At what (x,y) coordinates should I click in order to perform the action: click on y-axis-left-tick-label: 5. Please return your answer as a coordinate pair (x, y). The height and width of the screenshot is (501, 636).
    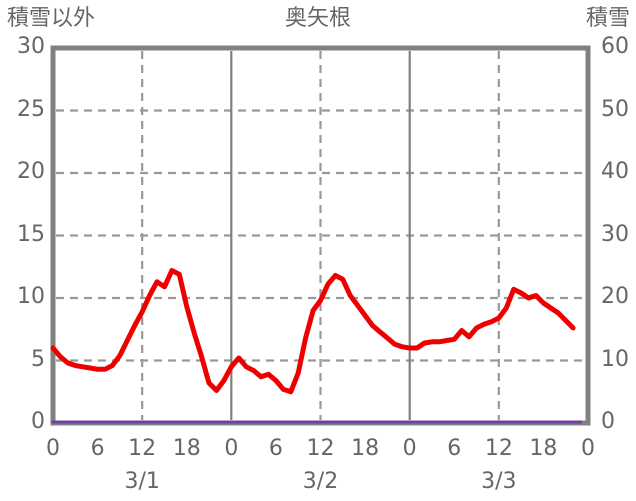
    Looking at the image, I should click on (38, 359).